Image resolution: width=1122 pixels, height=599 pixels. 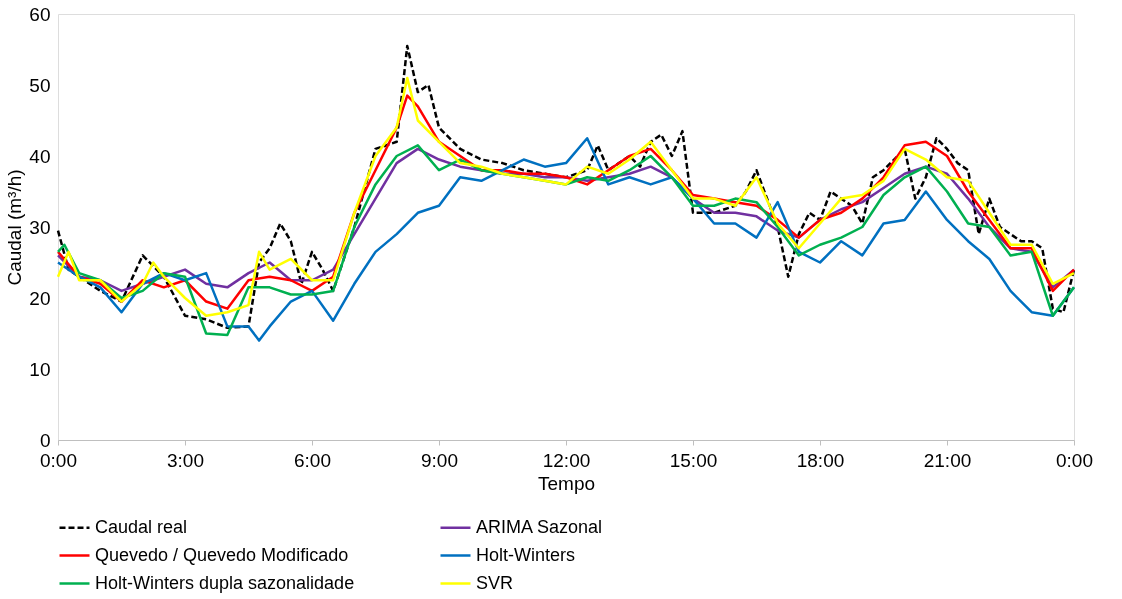 I want to click on y-tick-label: 60, so click(x=40, y=14).